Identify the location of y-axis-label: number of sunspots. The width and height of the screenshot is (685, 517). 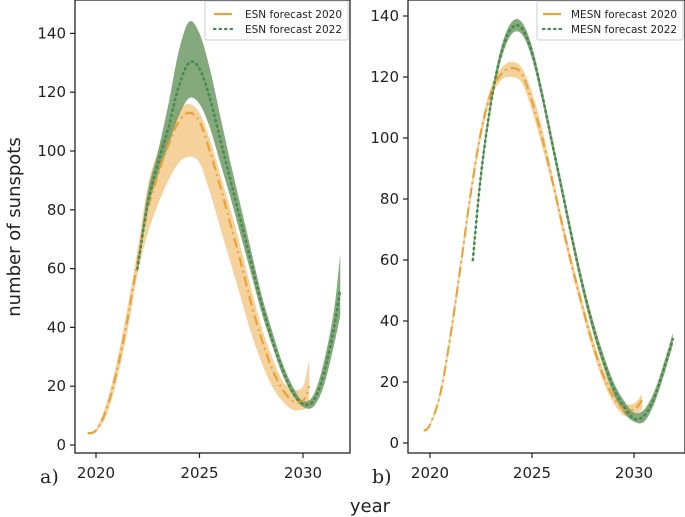
(14, 227).